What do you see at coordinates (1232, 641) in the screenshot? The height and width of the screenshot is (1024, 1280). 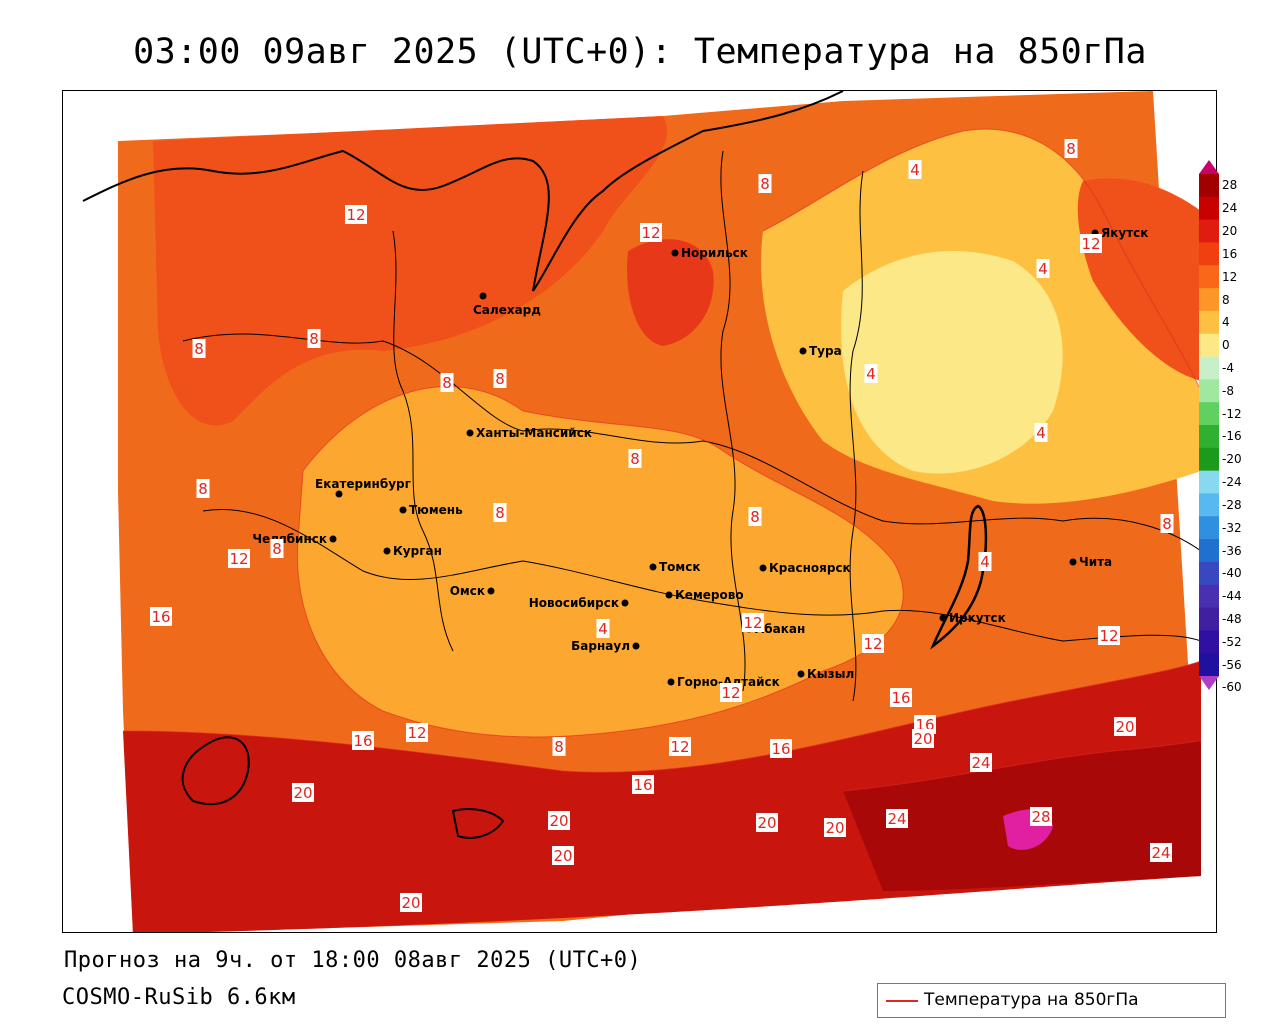 I see `colorbar-tick-label: -52` at bounding box center [1232, 641].